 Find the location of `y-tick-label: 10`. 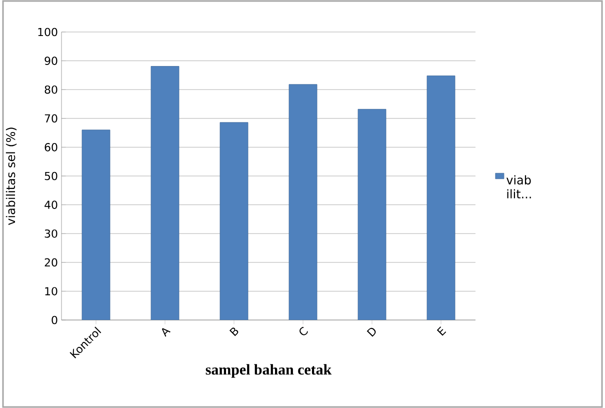

y-tick-label: 10 is located at coordinates (51, 291).